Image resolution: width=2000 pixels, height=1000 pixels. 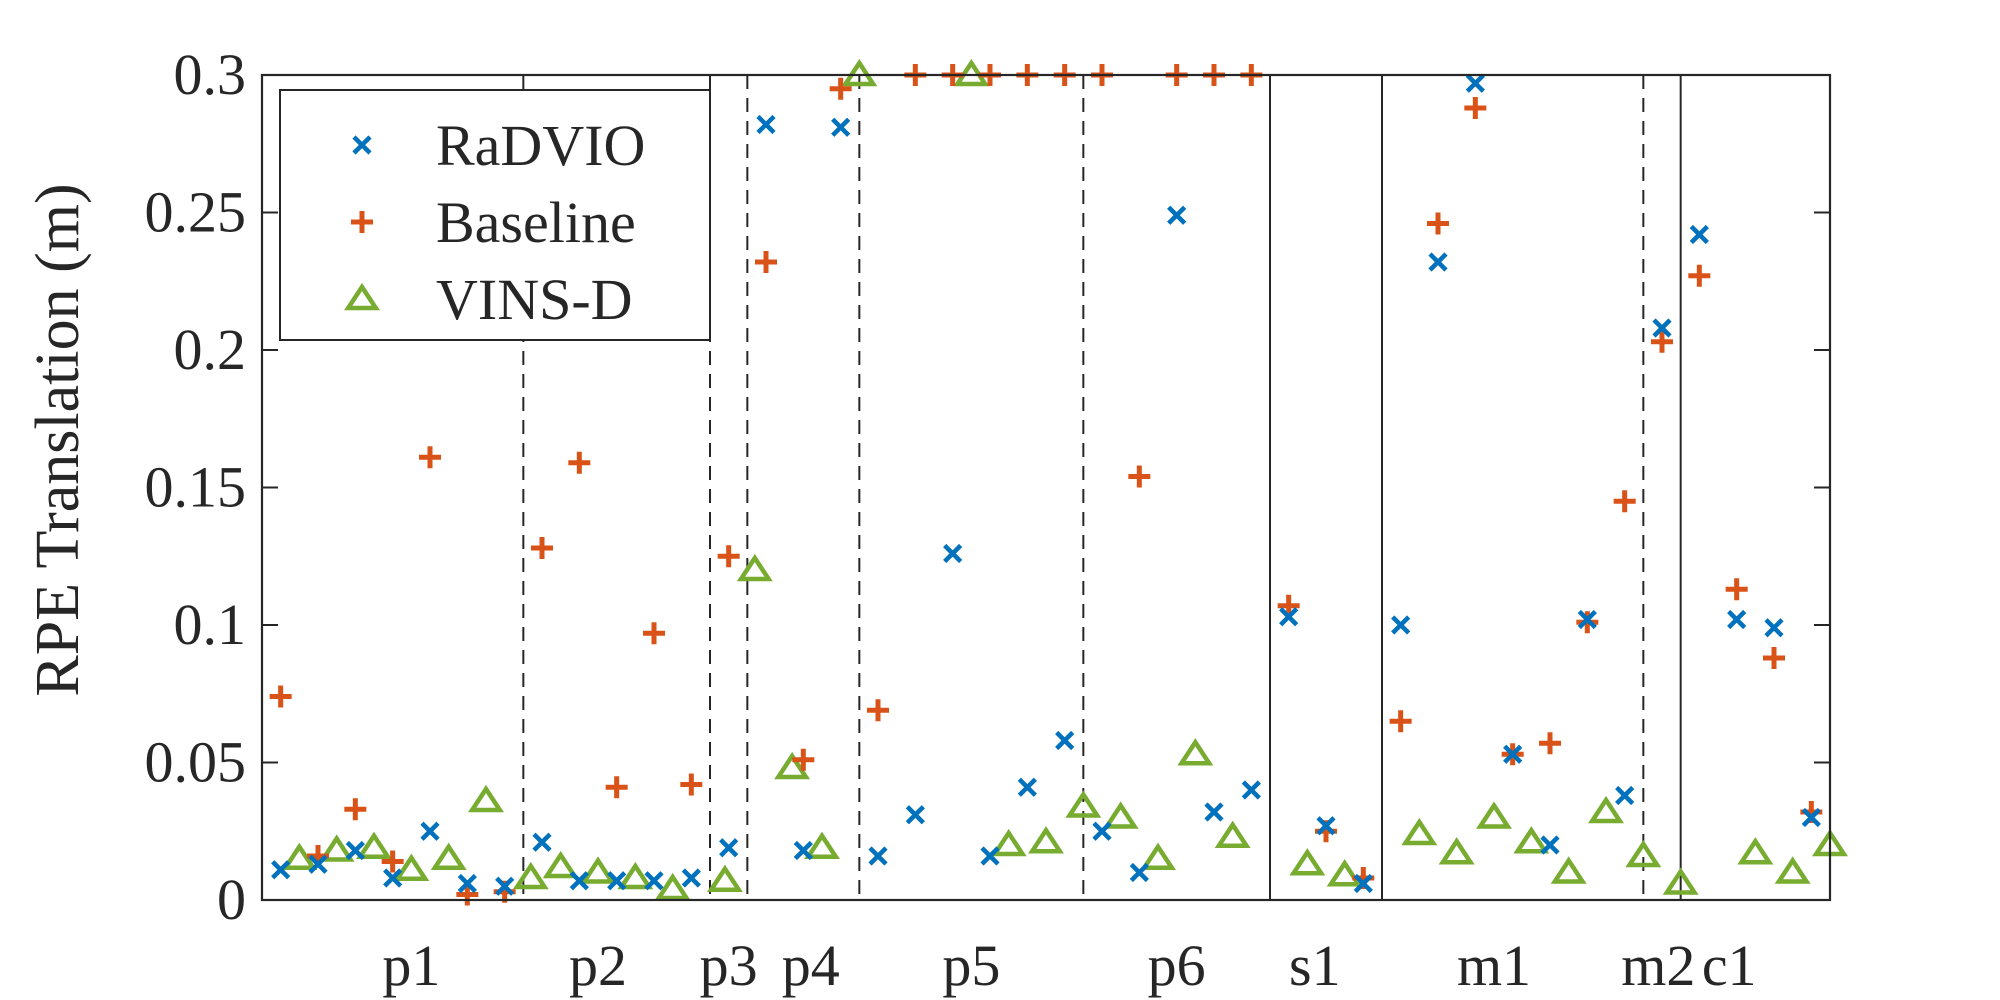 I want to click on legend-entry-radvio: RaDVIO, so click(x=498, y=145).